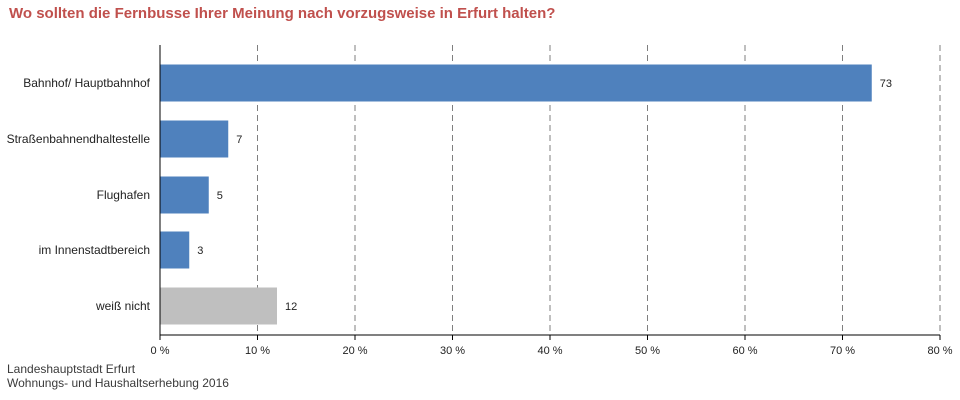  Describe the element at coordinates (291, 307) in the screenshot. I see `value-label-4: 12` at that location.